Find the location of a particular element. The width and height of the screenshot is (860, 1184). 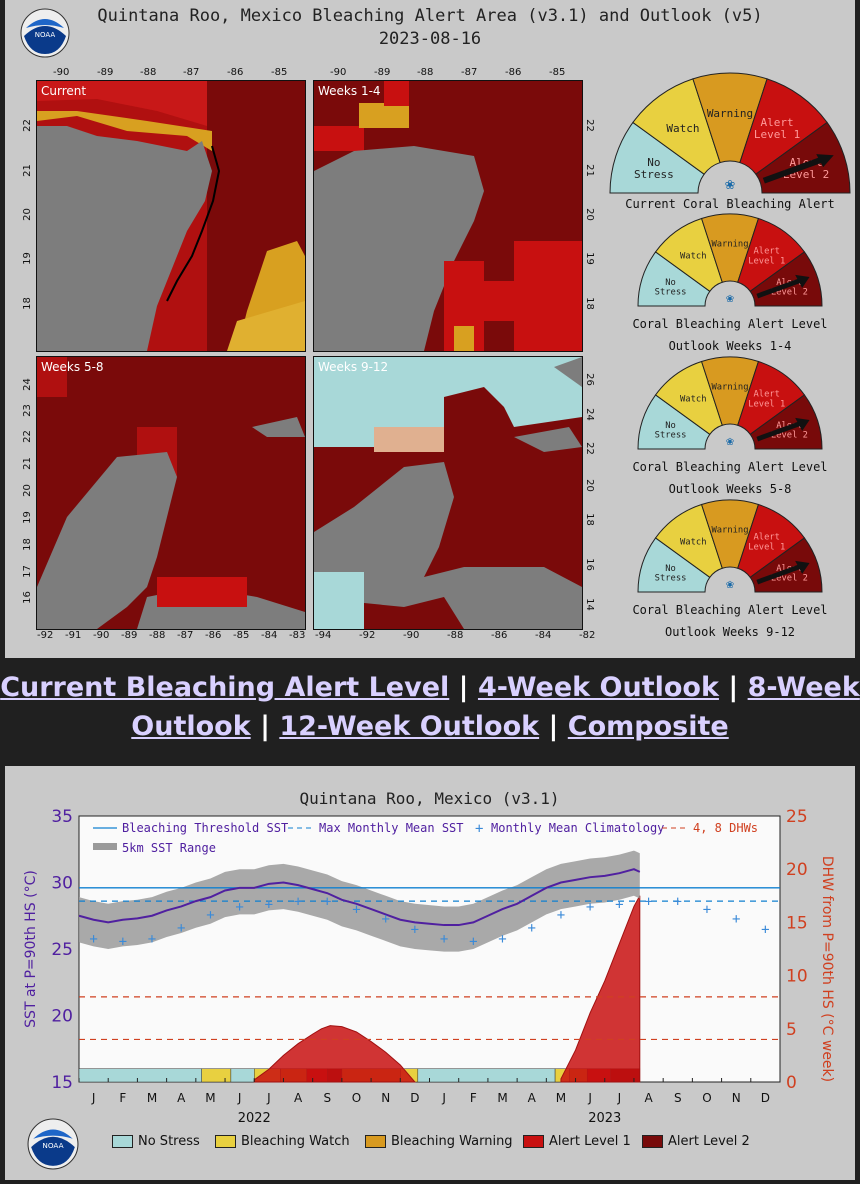

month-label: D is located at coordinates (765, 1098).